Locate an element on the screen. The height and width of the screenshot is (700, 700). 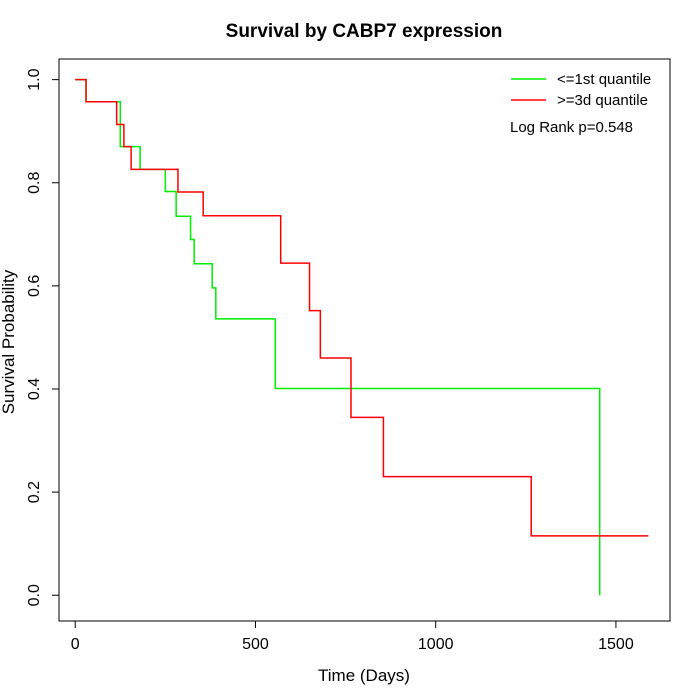
logrank-annotation: Log Rank p=0.548 is located at coordinates (571, 127).